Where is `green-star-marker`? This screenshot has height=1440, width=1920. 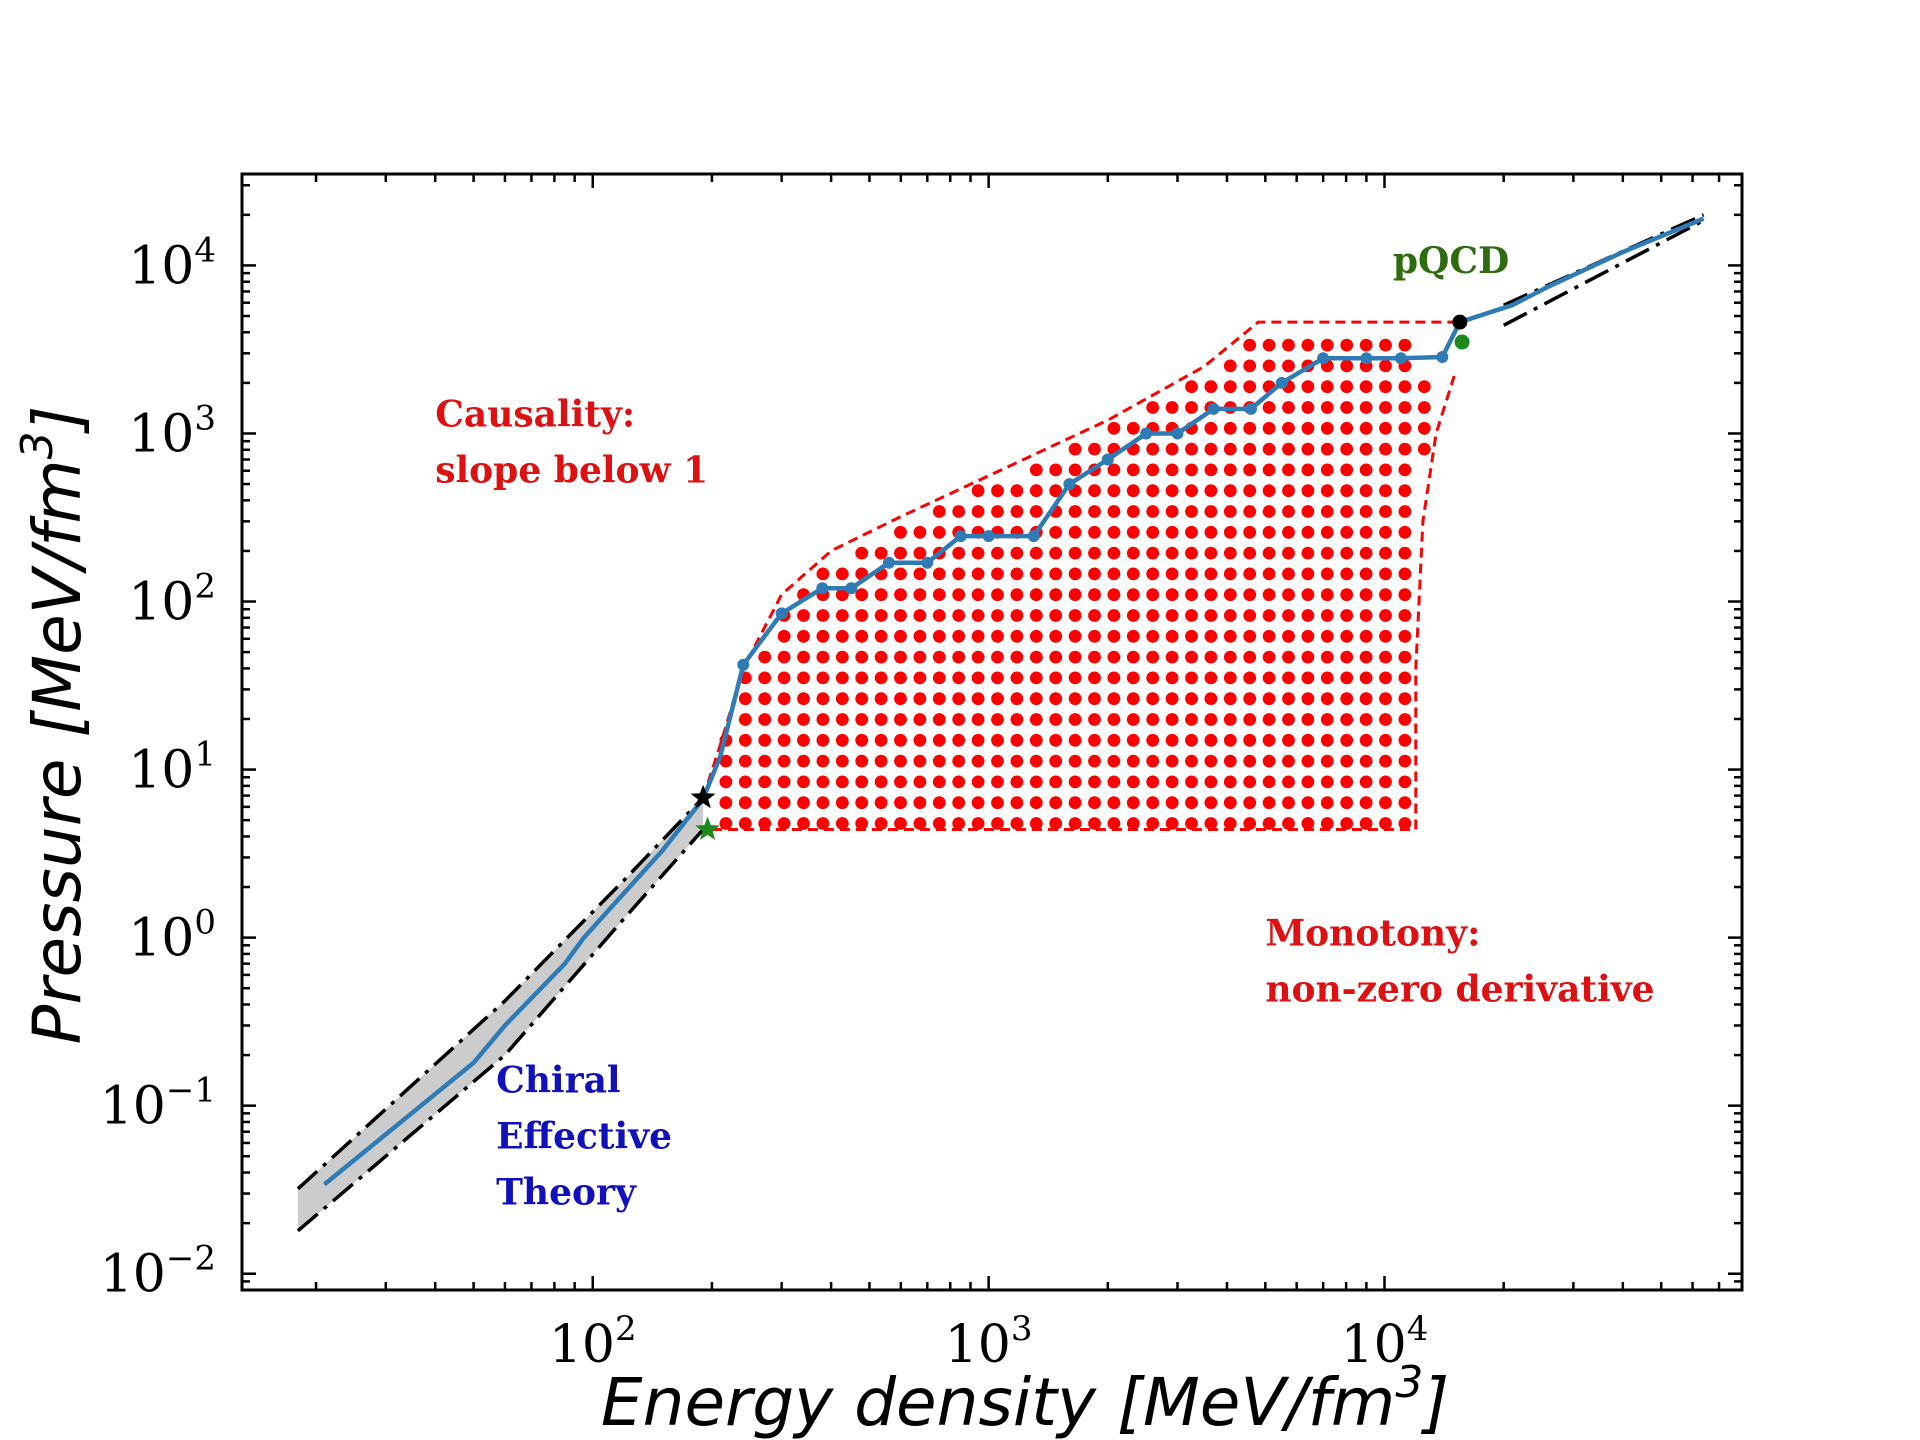 green-star-marker is located at coordinates (707, 828).